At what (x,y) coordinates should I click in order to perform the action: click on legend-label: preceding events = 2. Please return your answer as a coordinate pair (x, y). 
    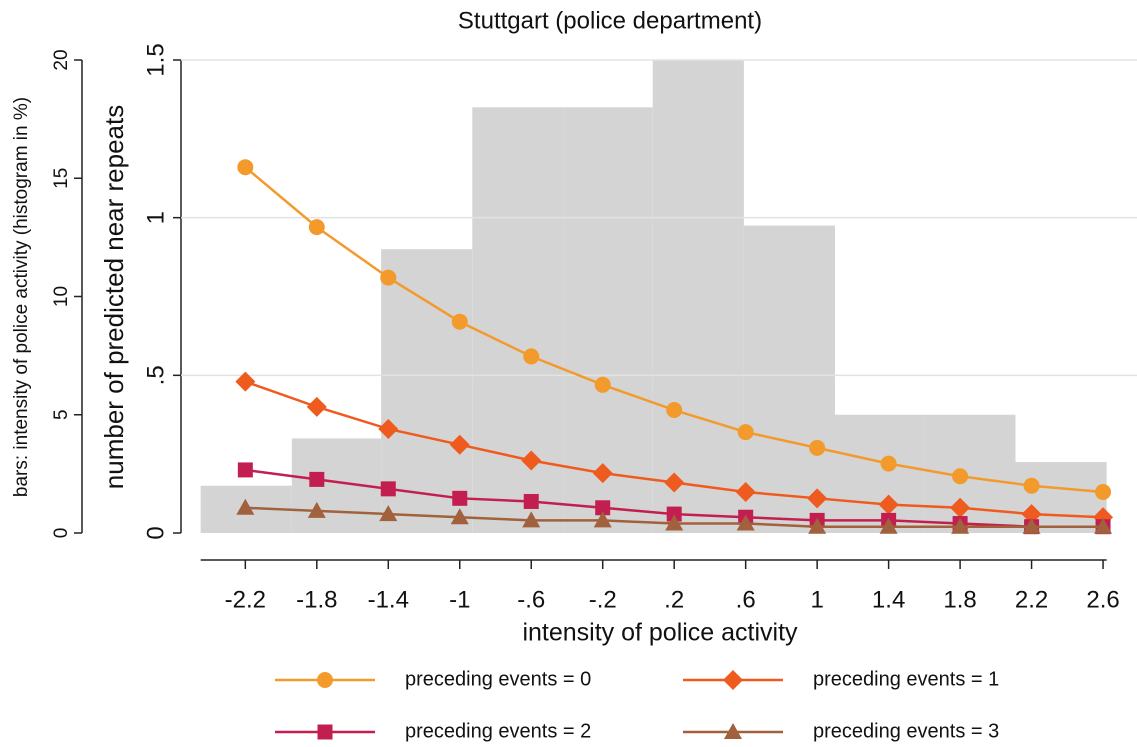
    Looking at the image, I should click on (498, 731).